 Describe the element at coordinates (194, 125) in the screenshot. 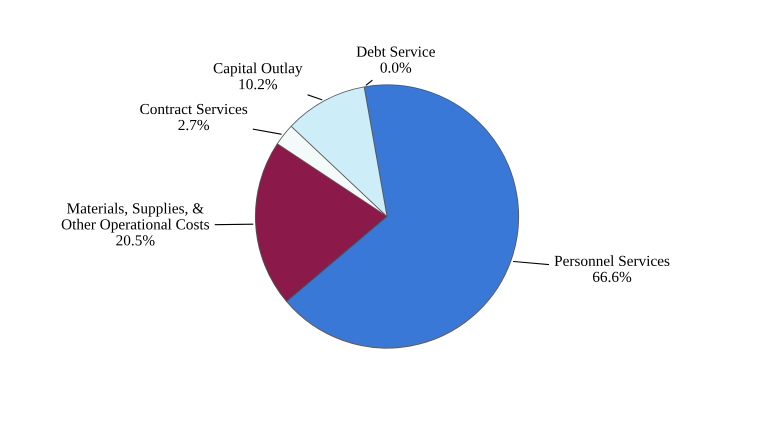

I see `data-label: 2.7%` at that location.